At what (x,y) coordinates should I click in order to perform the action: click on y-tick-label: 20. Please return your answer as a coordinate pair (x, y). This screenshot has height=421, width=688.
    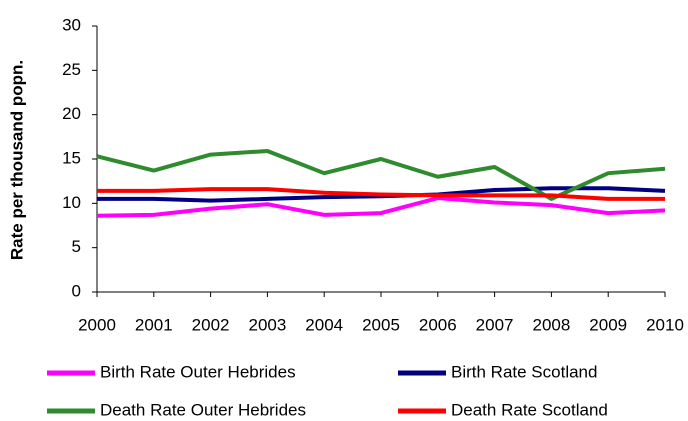
    Looking at the image, I should click on (71, 113).